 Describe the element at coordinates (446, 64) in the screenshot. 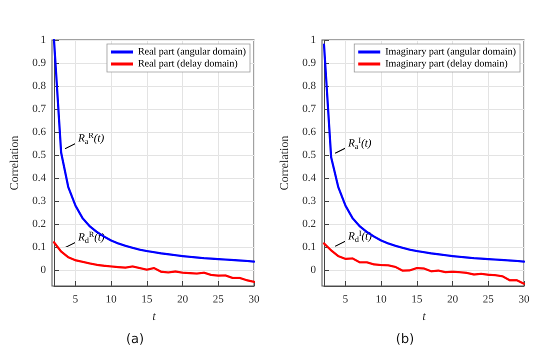

I see `legend-label: Imaginary part (delay domain)` at that location.